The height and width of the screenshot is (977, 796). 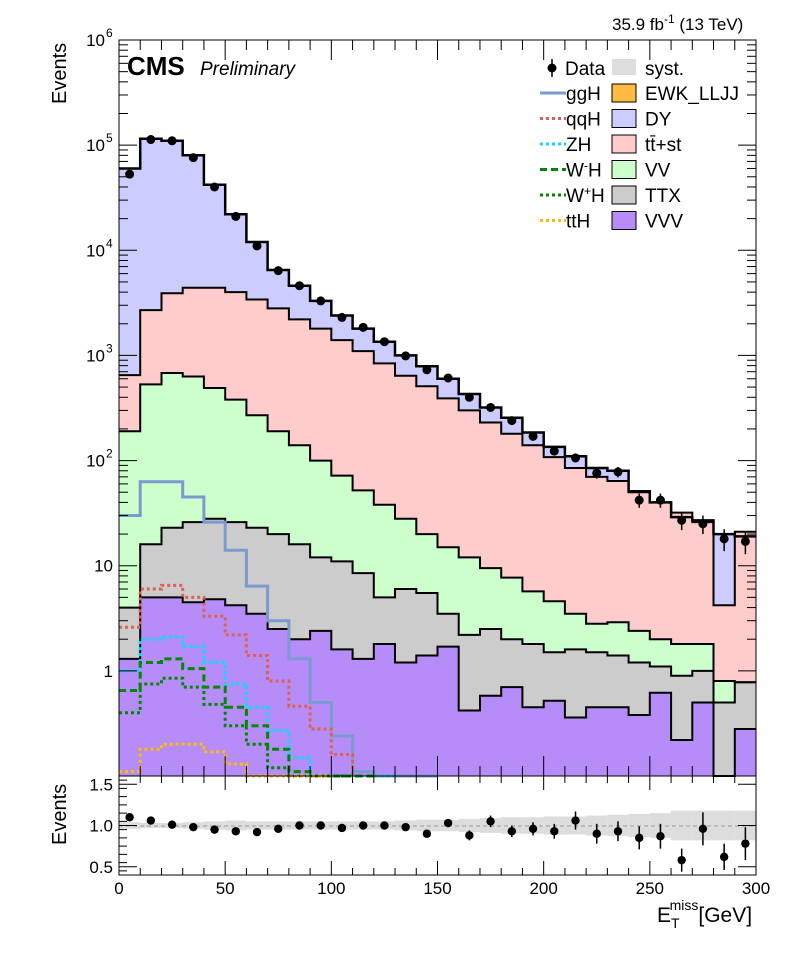 What do you see at coordinates (108, 671) in the screenshot?
I see `y-tick-label: 1` at bounding box center [108, 671].